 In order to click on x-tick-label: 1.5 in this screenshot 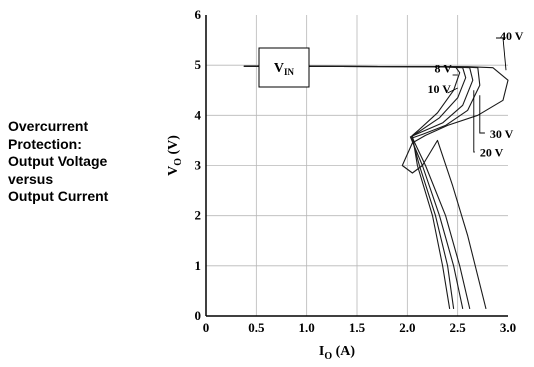, I will do `click(357, 327)`.